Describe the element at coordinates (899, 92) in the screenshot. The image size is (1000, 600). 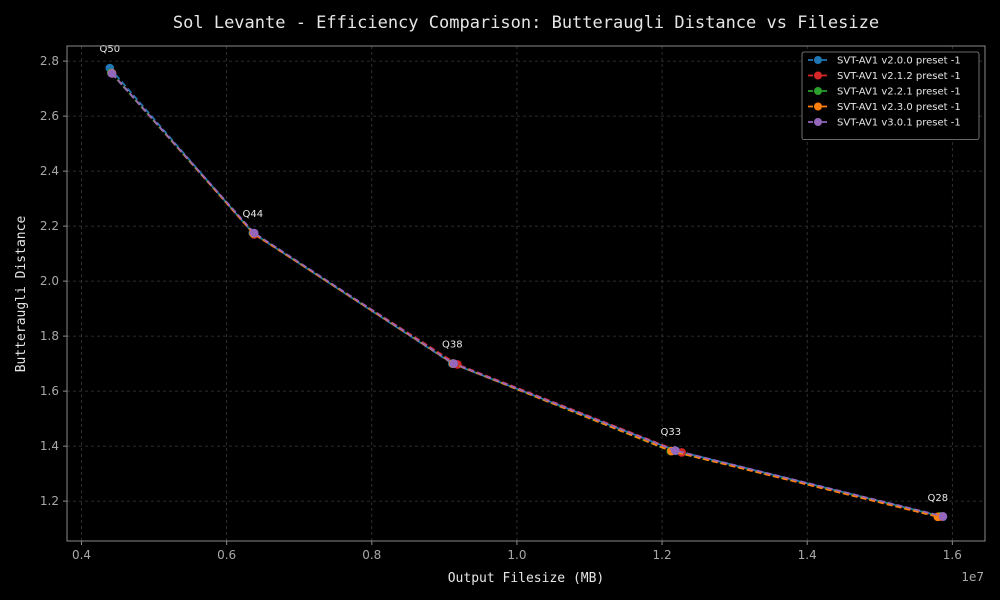
I see `legend-label: SVT-AV1 v2.2.1 preset -1` at that location.